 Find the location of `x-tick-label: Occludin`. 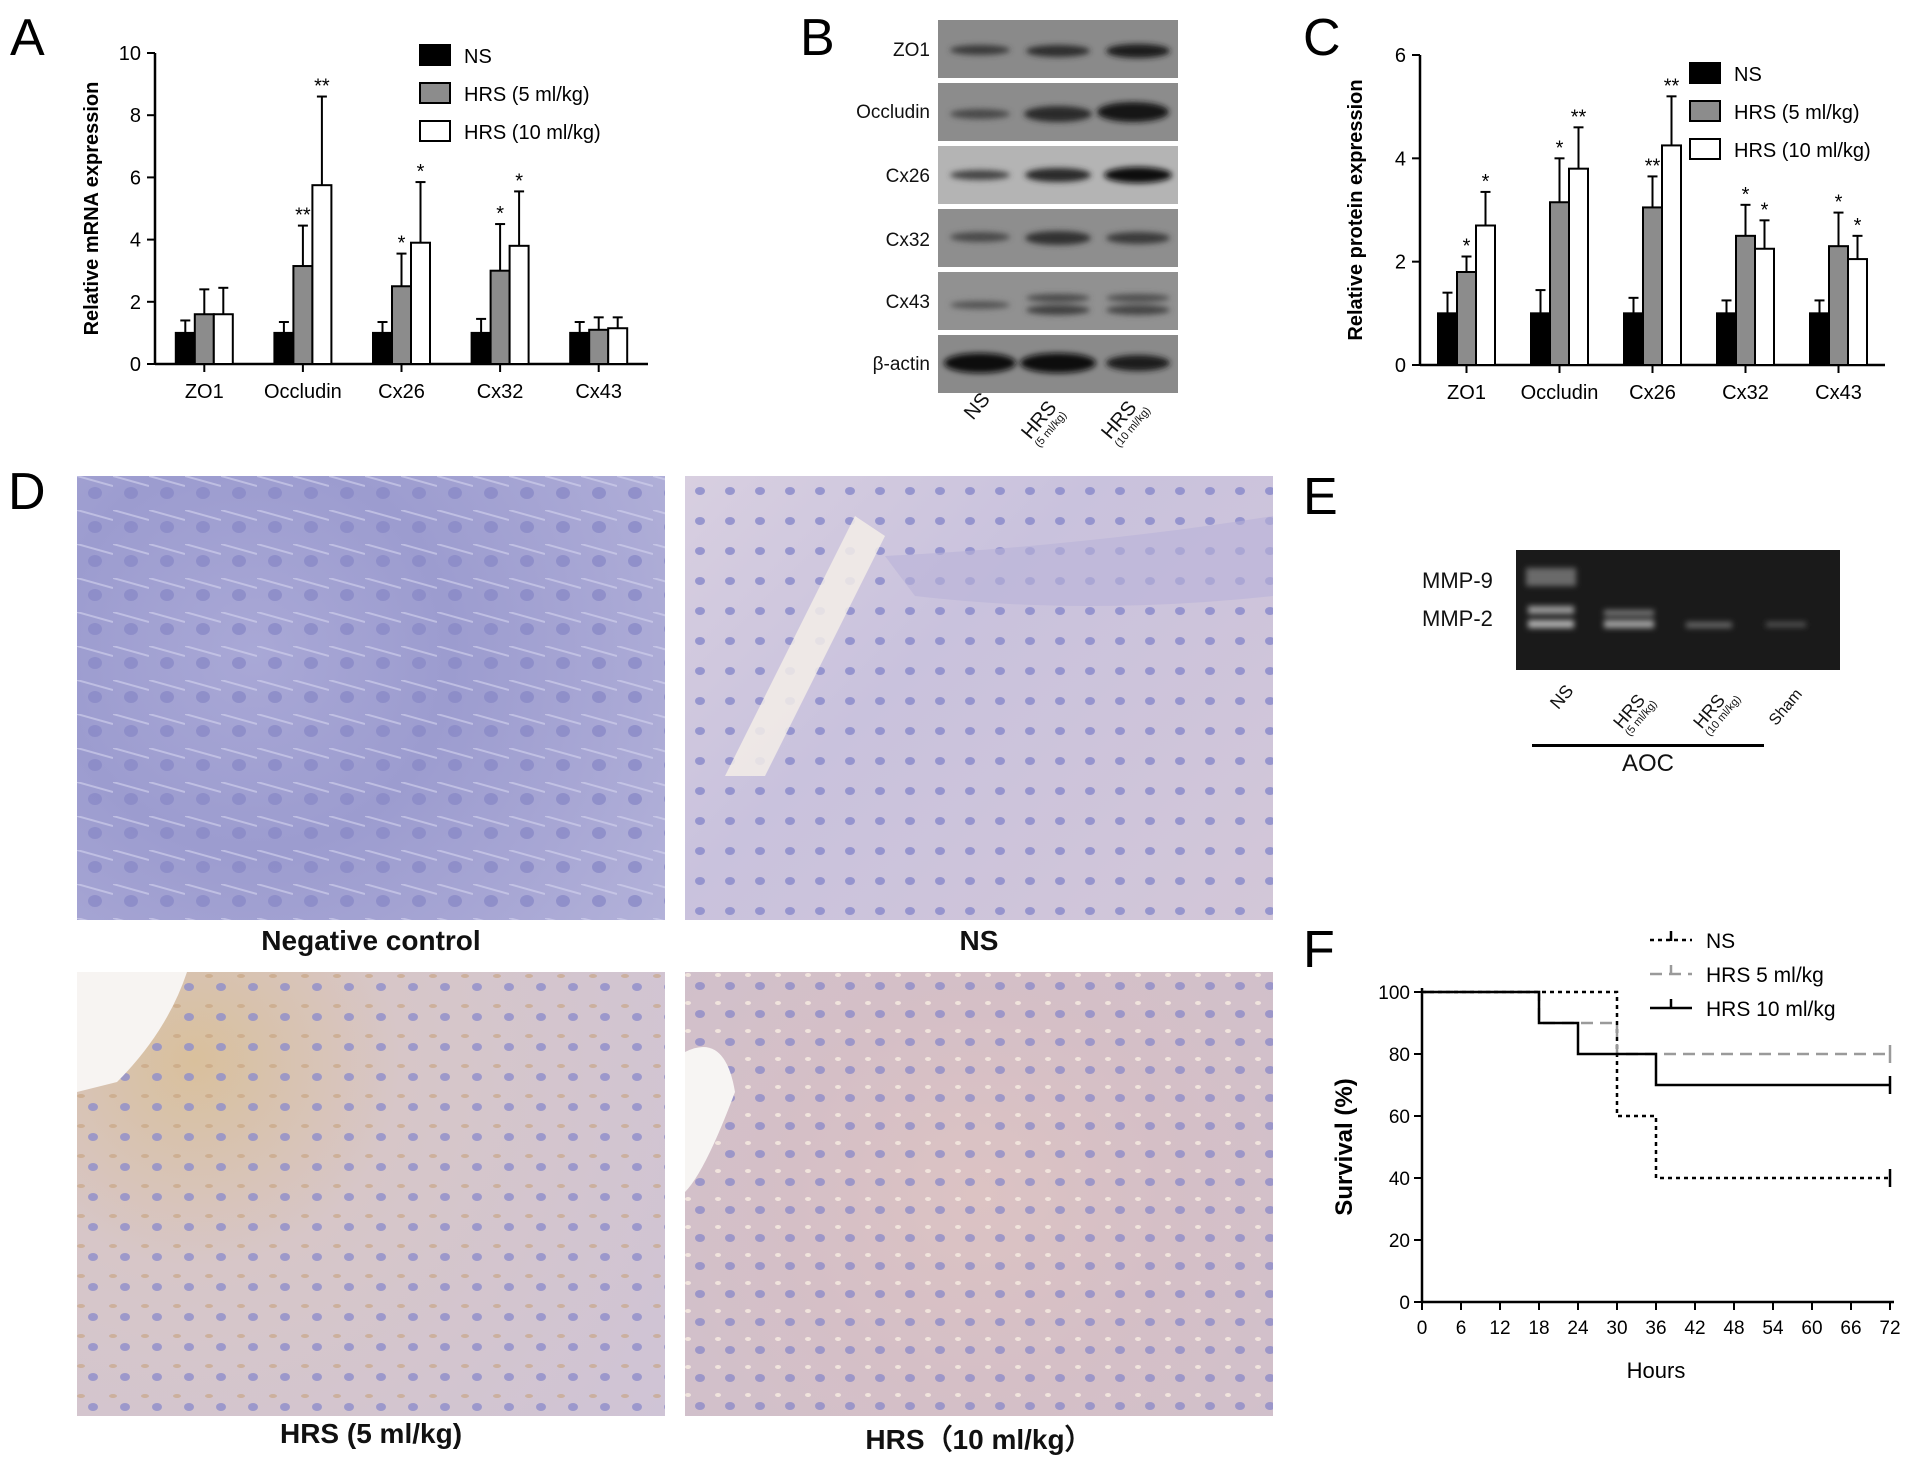

x-tick-label: Occludin is located at coordinates (303, 392).